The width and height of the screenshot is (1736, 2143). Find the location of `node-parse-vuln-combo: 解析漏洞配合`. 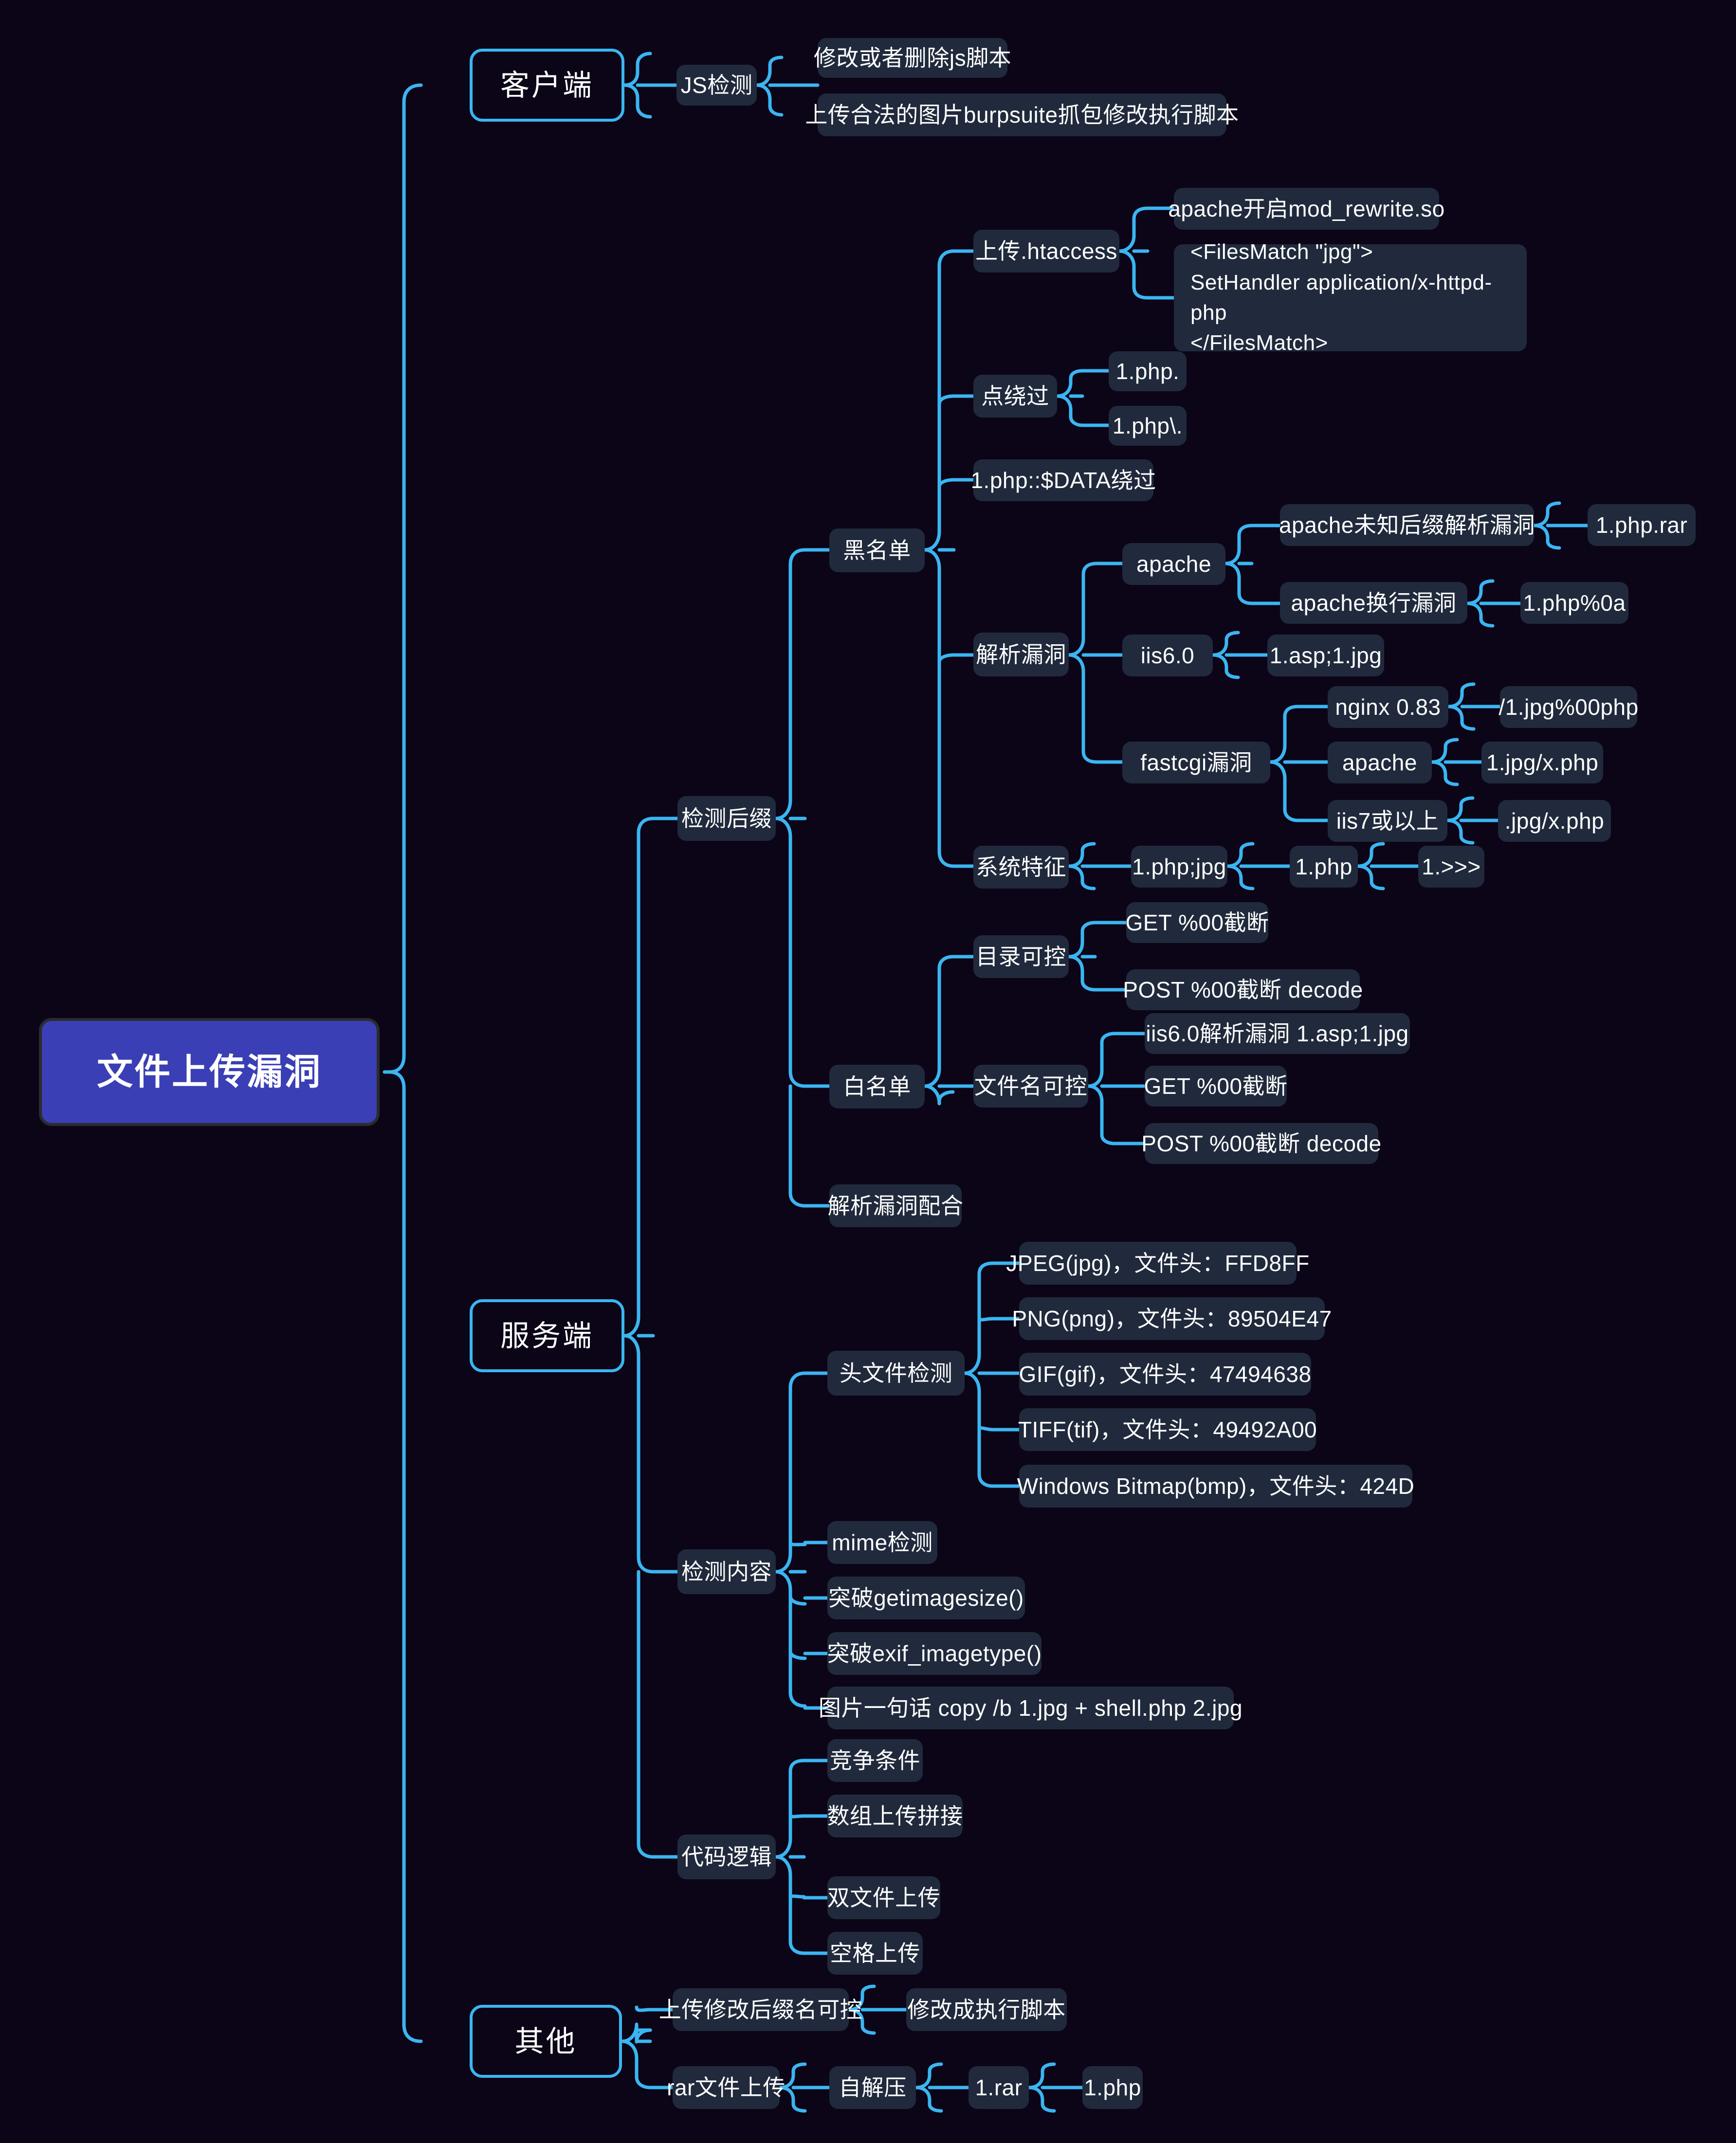

node-parse-vuln-combo: 解析漏洞配合 is located at coordinates (896, 1205).